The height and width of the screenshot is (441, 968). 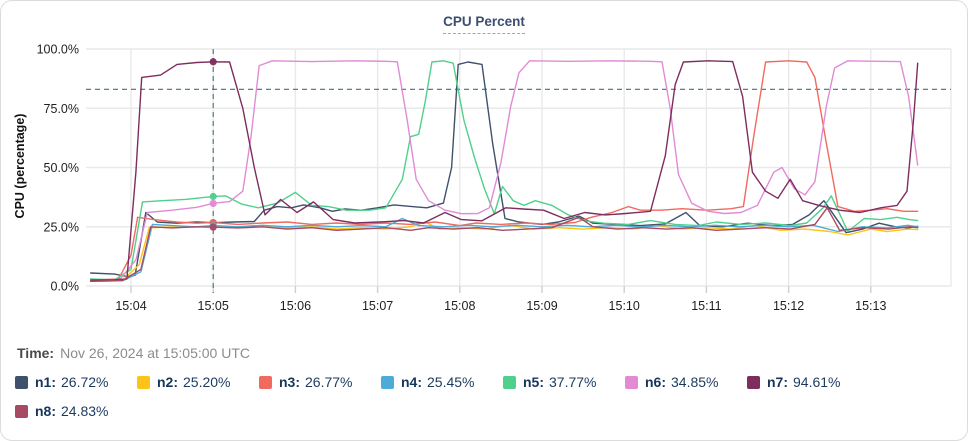 I want to click on legend-series-name: n8:, so click(x=45, y=411).